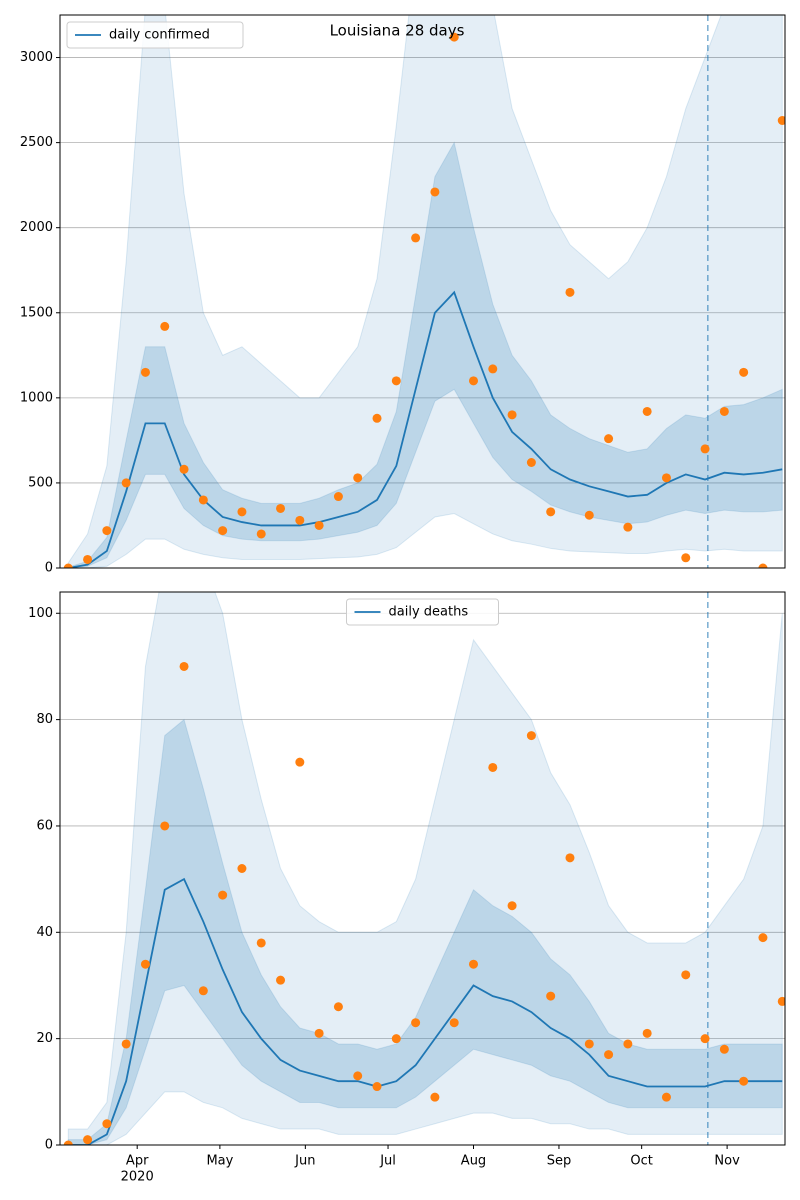 This screenshot has height=1200, width=800. Describe the element at coordinates (36, 227) in the screenshot. I see `y-tick-label: 2000` at that location.